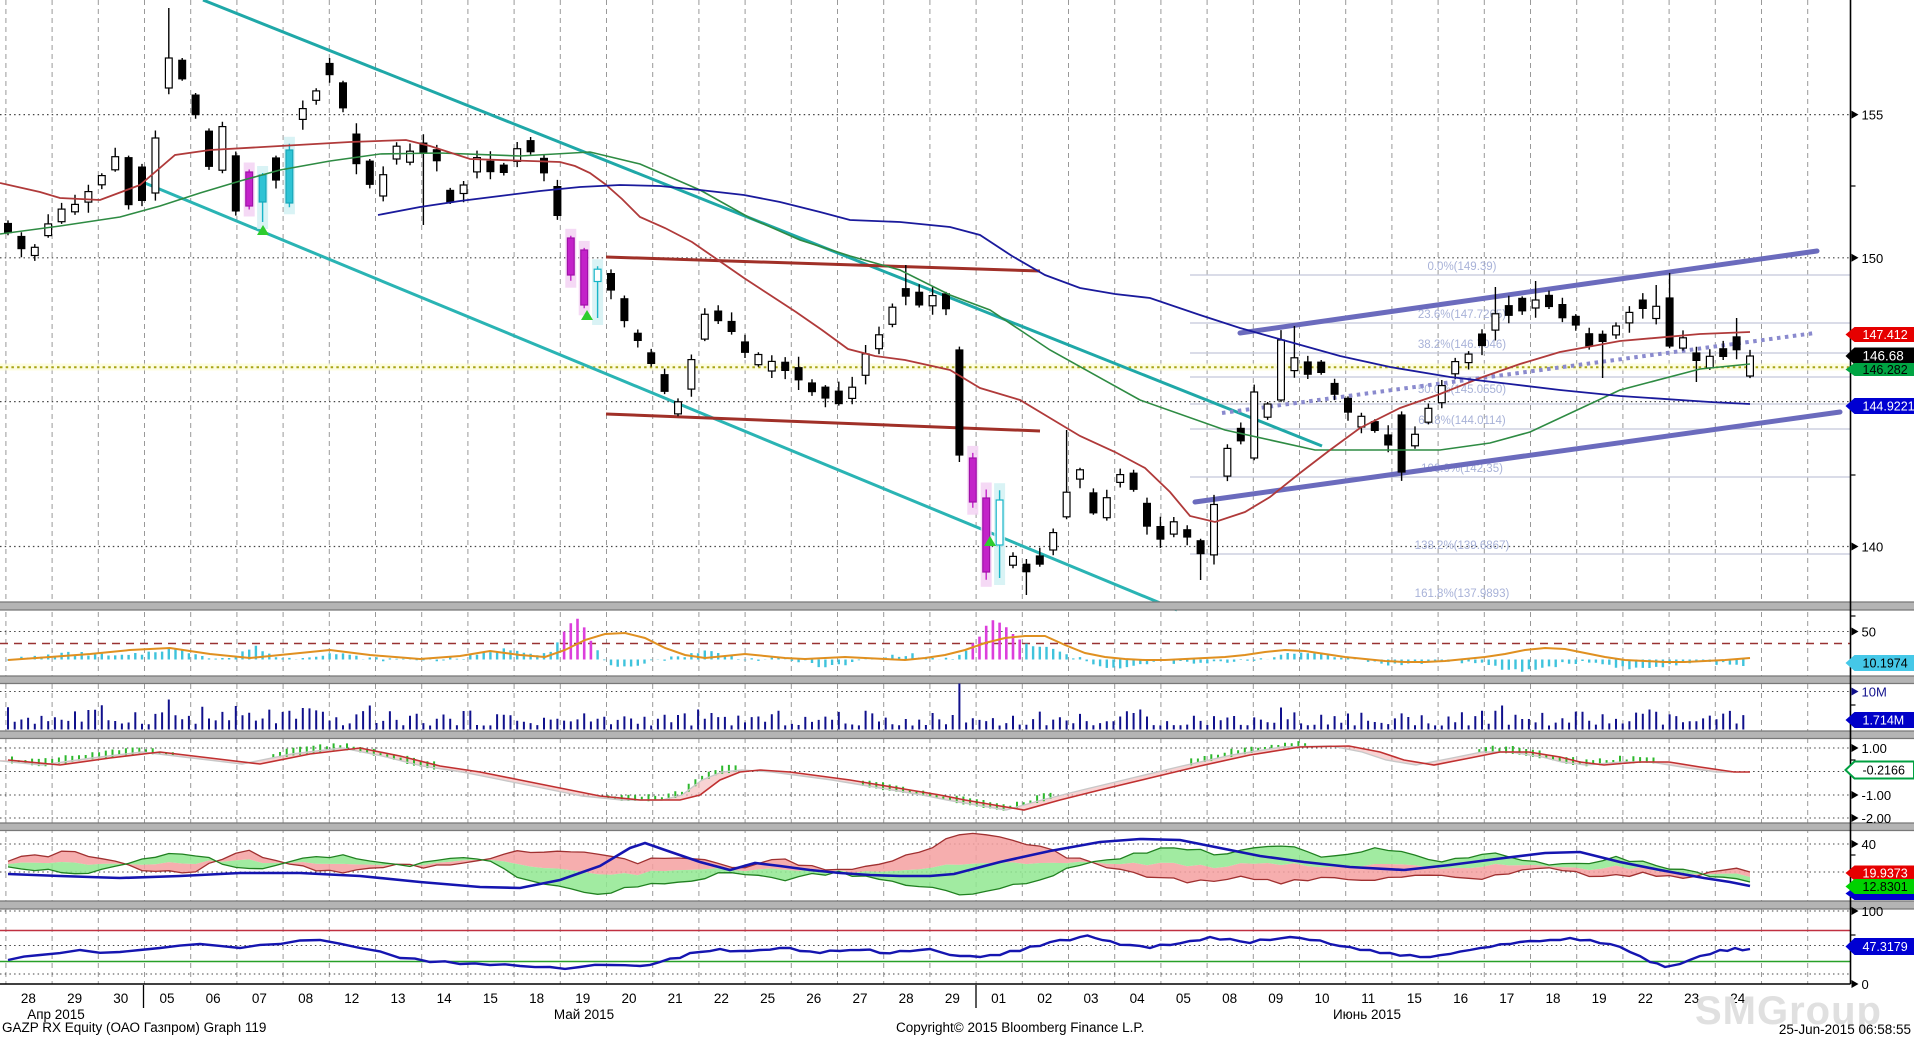 The height and width of the screenshot is (1037, 1914). Describe the element at coordinates (1873, 115) in the screenshot. I see `svg-text: 155` at that location.